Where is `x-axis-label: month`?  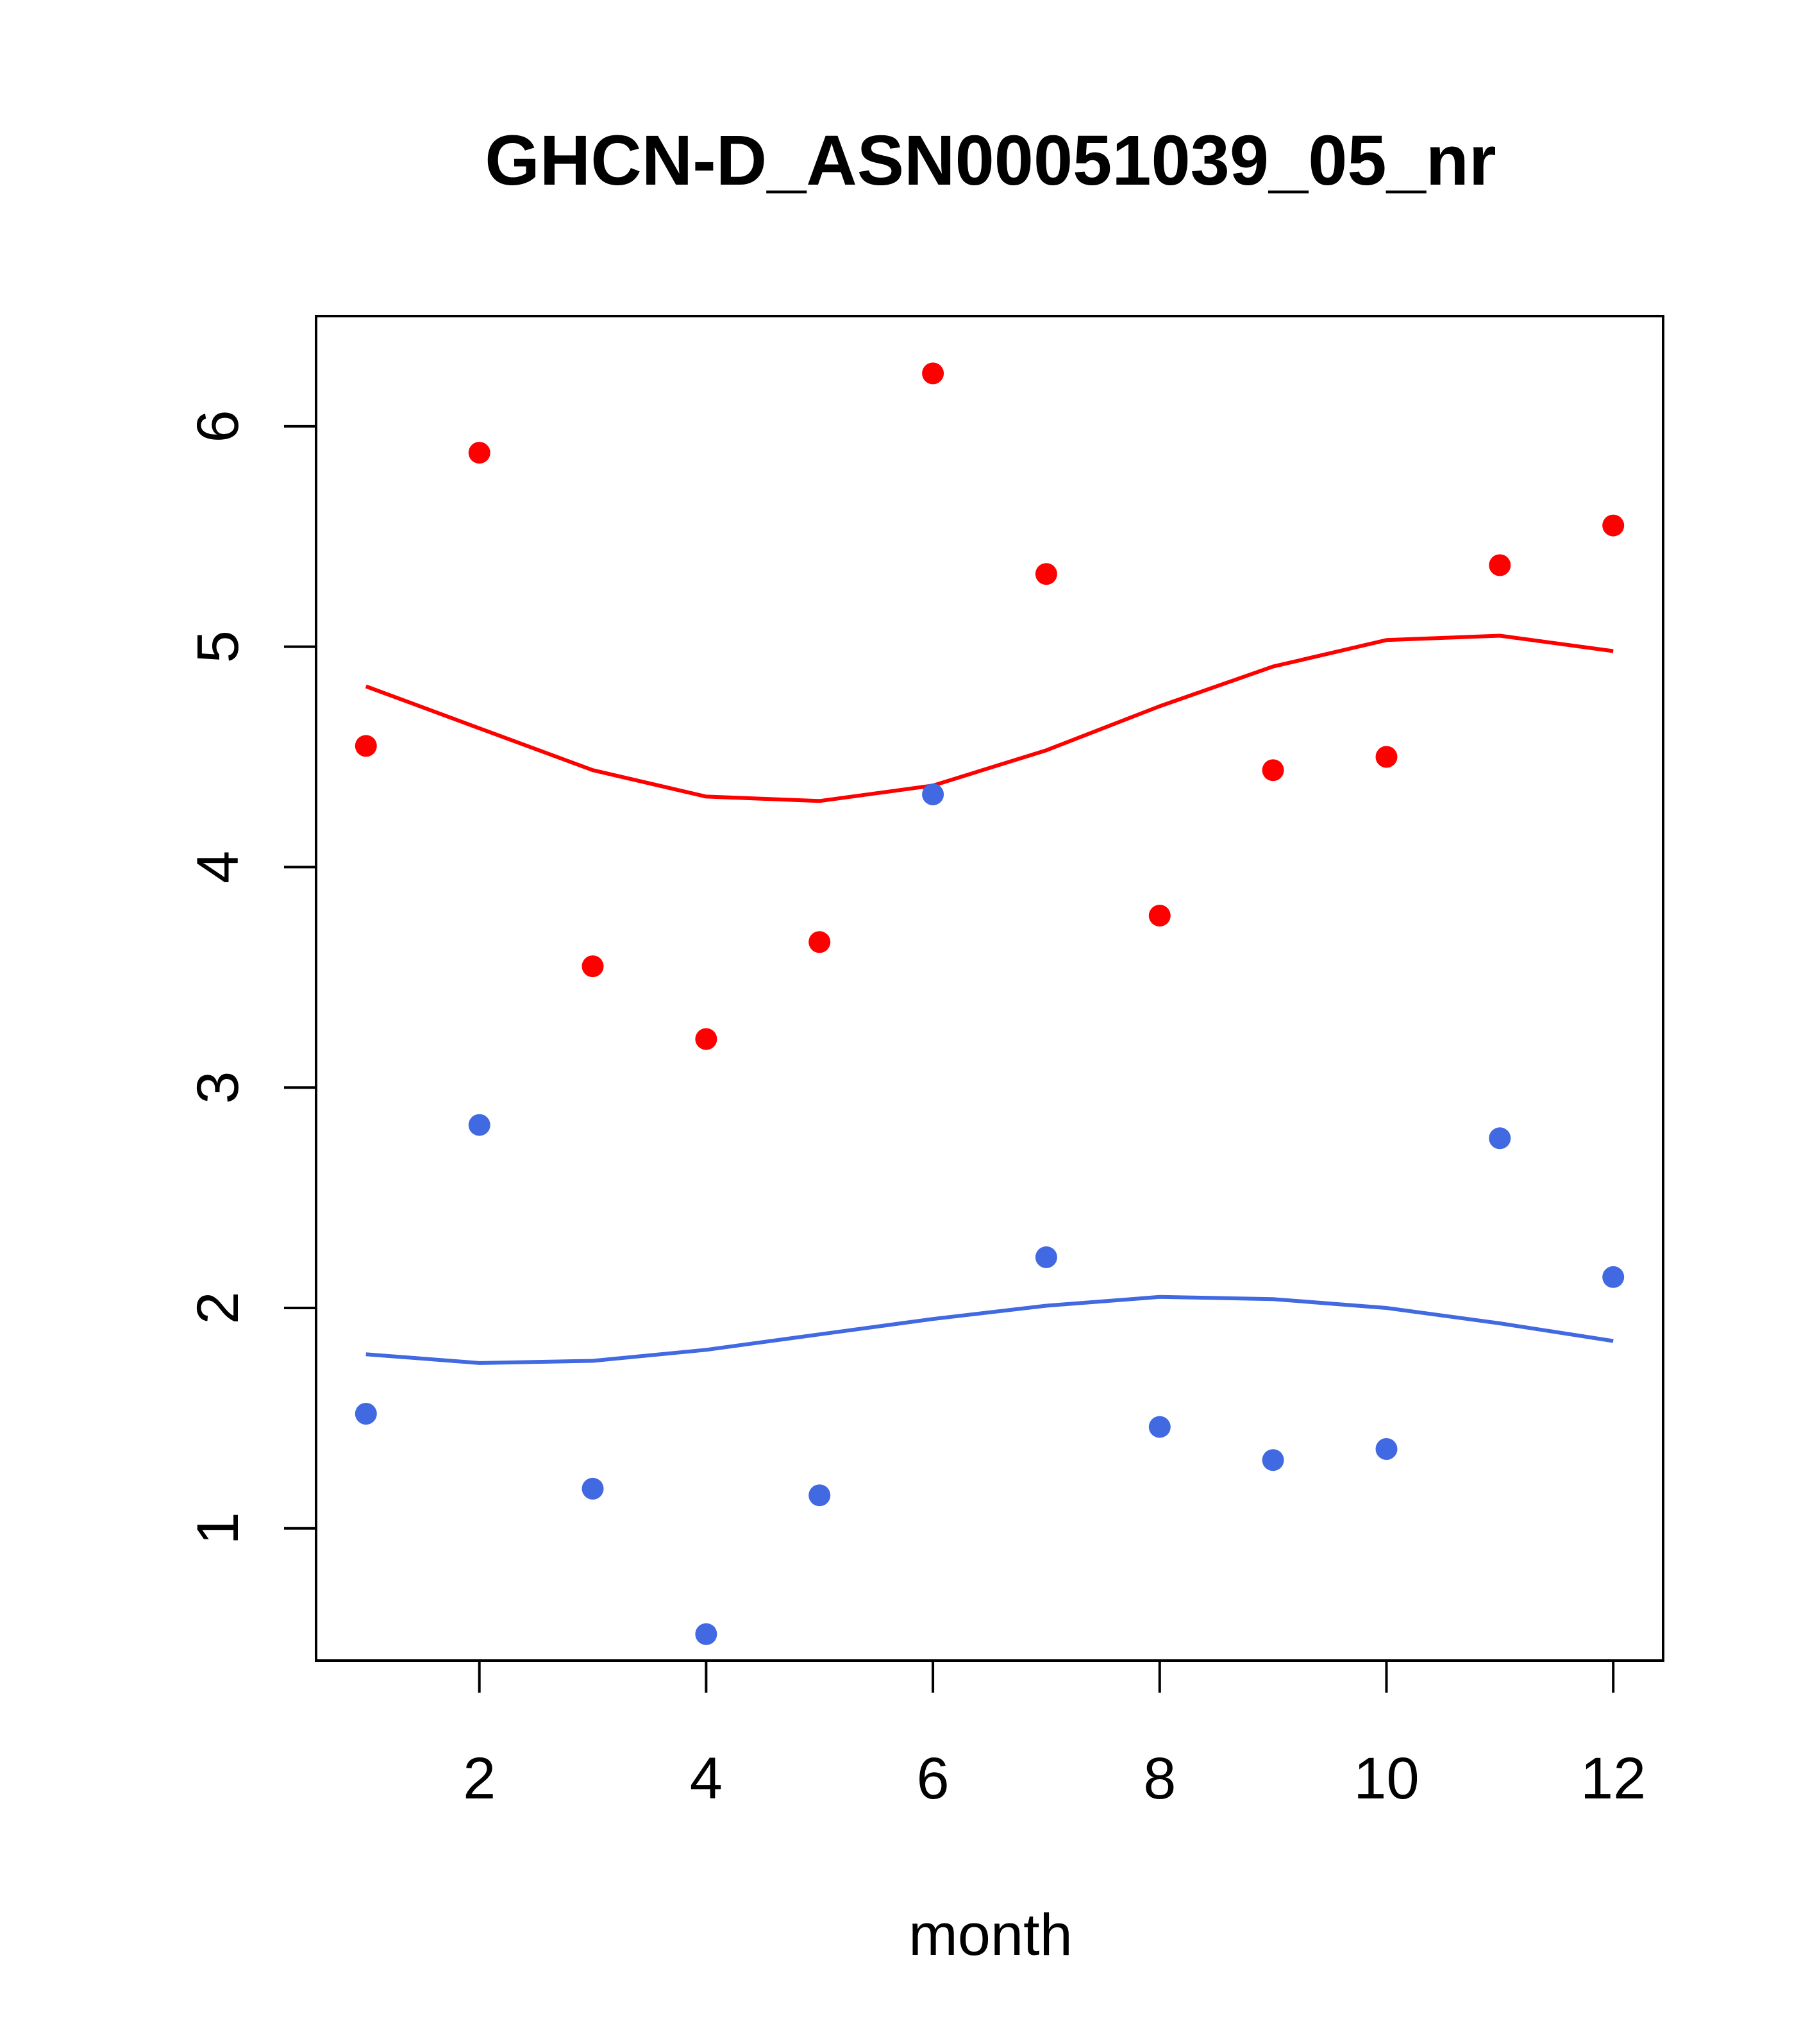 x-axis-label: month is located at coordinates (991, 1935).